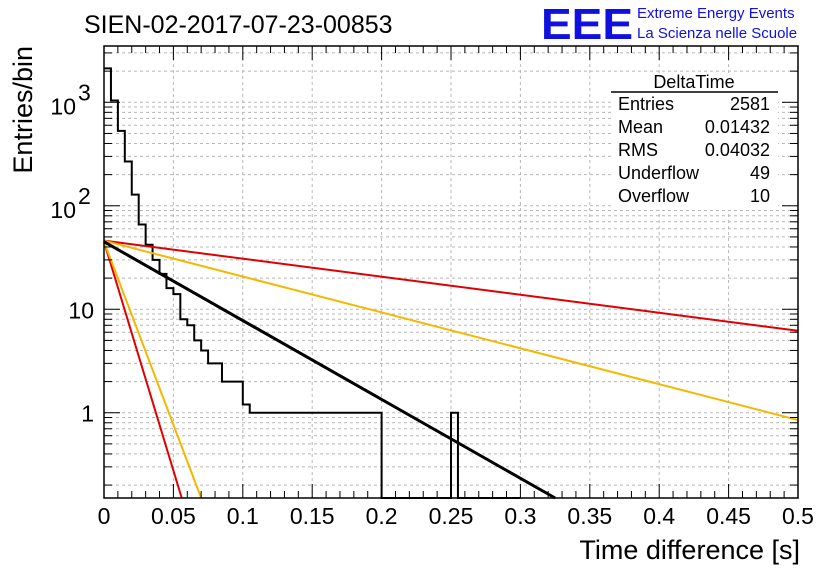  I want to click on x-tick-label: 0.45, so click(728, 516).